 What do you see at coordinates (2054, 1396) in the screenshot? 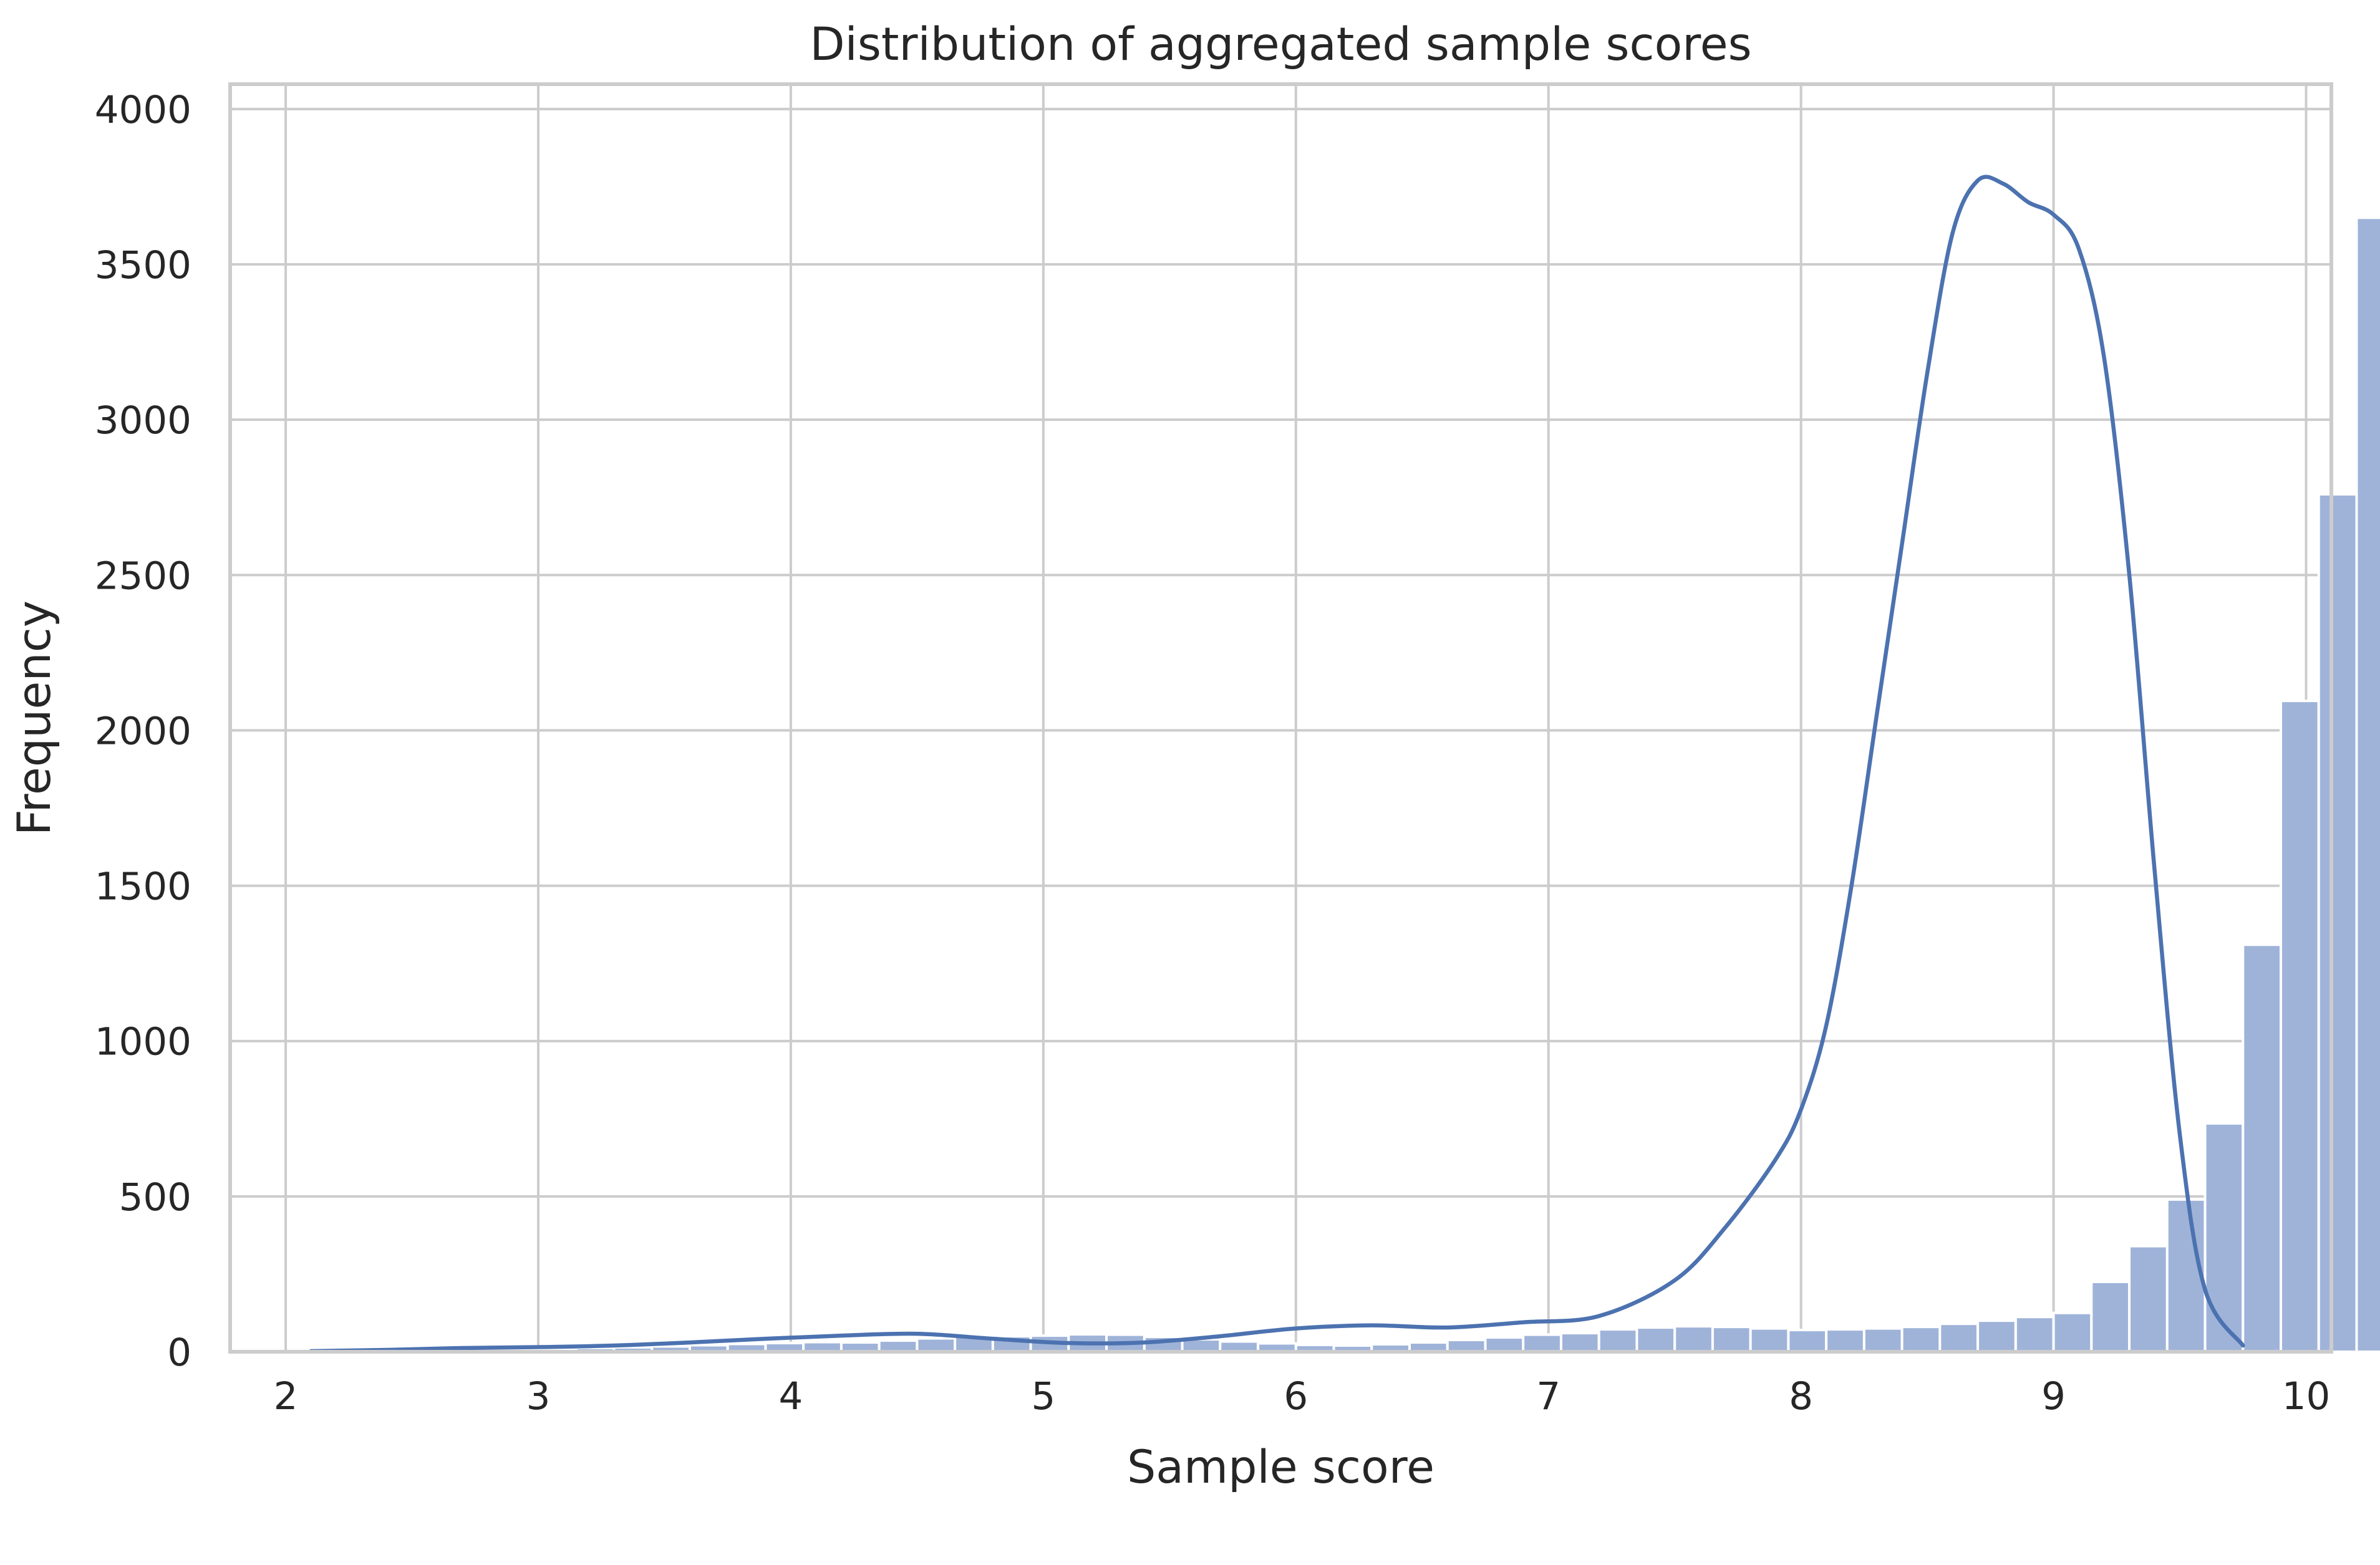
I see `x-tick-label: 9` at bounding box center [2054, 1396].